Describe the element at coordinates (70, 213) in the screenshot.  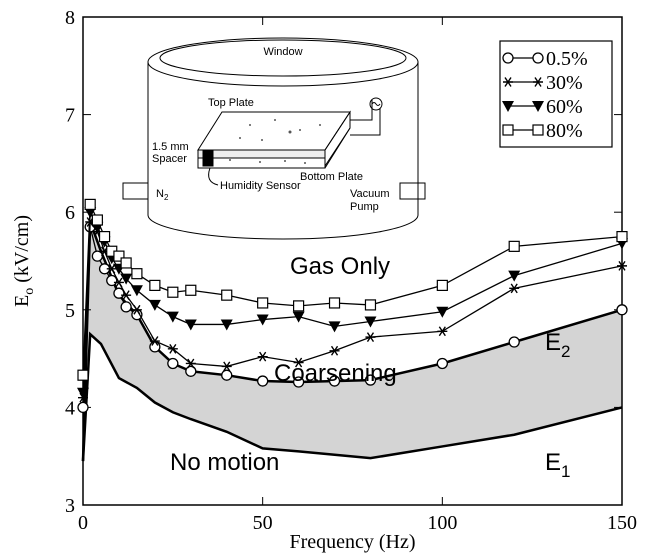
I see `y-tick-label: 6` at that location.